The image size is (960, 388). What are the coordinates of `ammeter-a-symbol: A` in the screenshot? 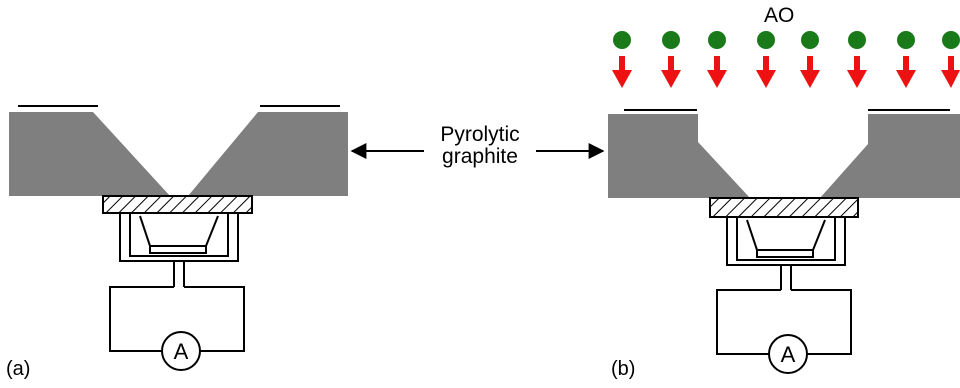 It's located at (181, 351).